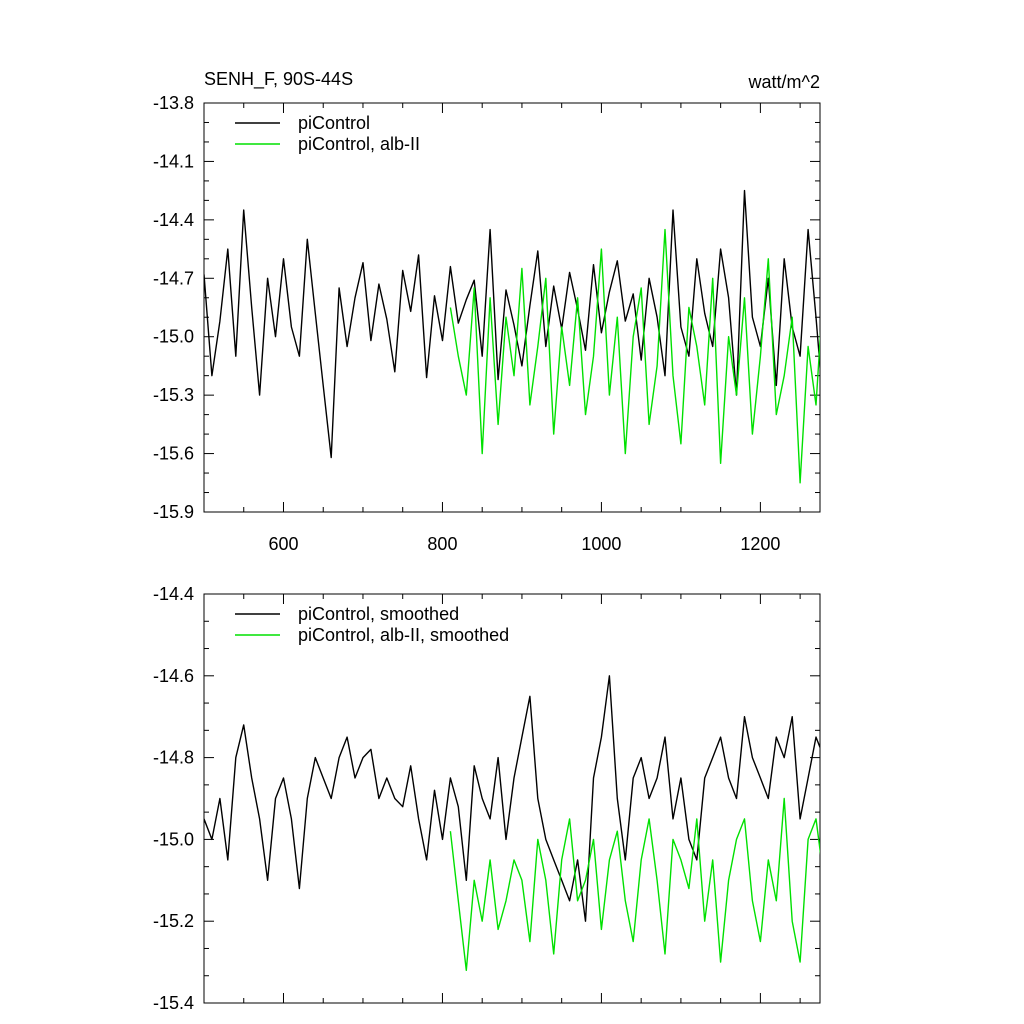  What do you see at coordinates (173, 512) in the screenshot?
I see `y-tick-label: -15.9` at bounding box center [173, 512].